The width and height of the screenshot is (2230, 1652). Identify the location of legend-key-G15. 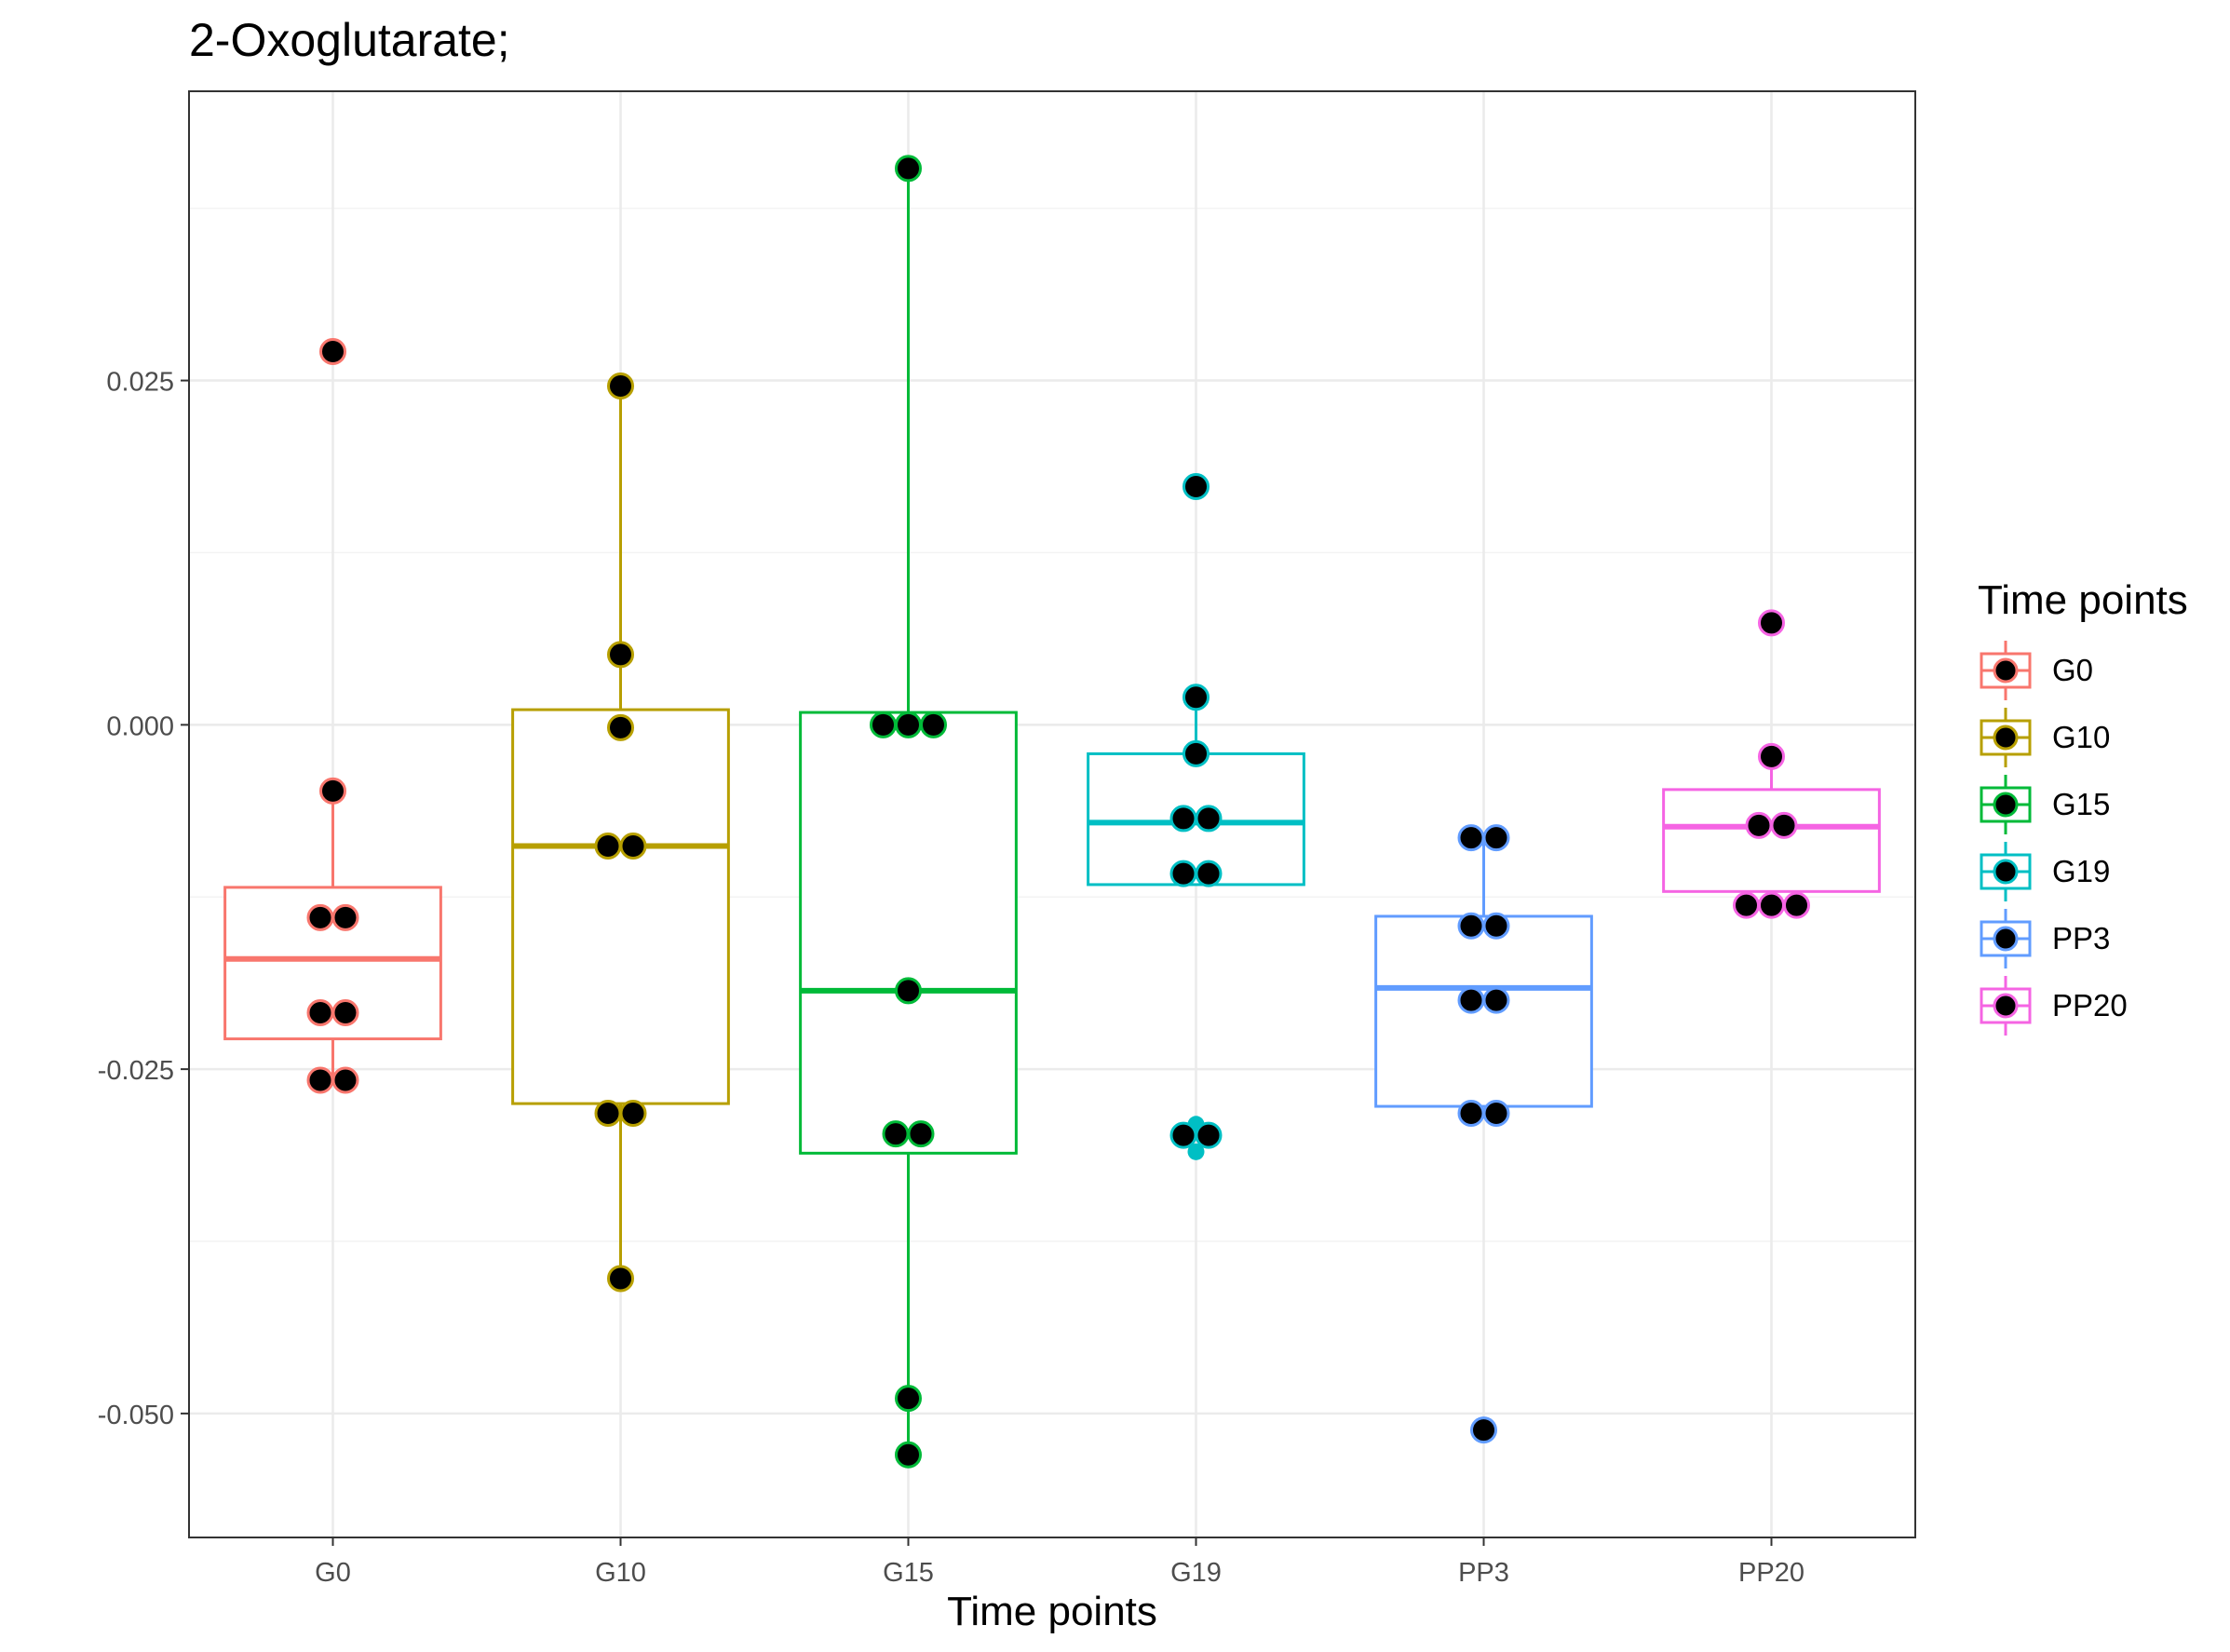
(2006, 804).